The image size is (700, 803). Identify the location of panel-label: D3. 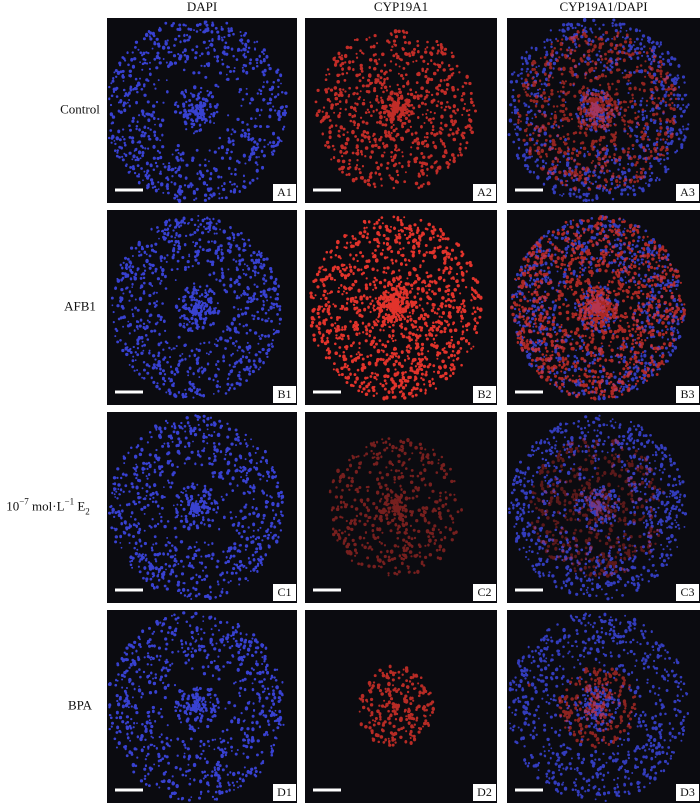
(687, 792).